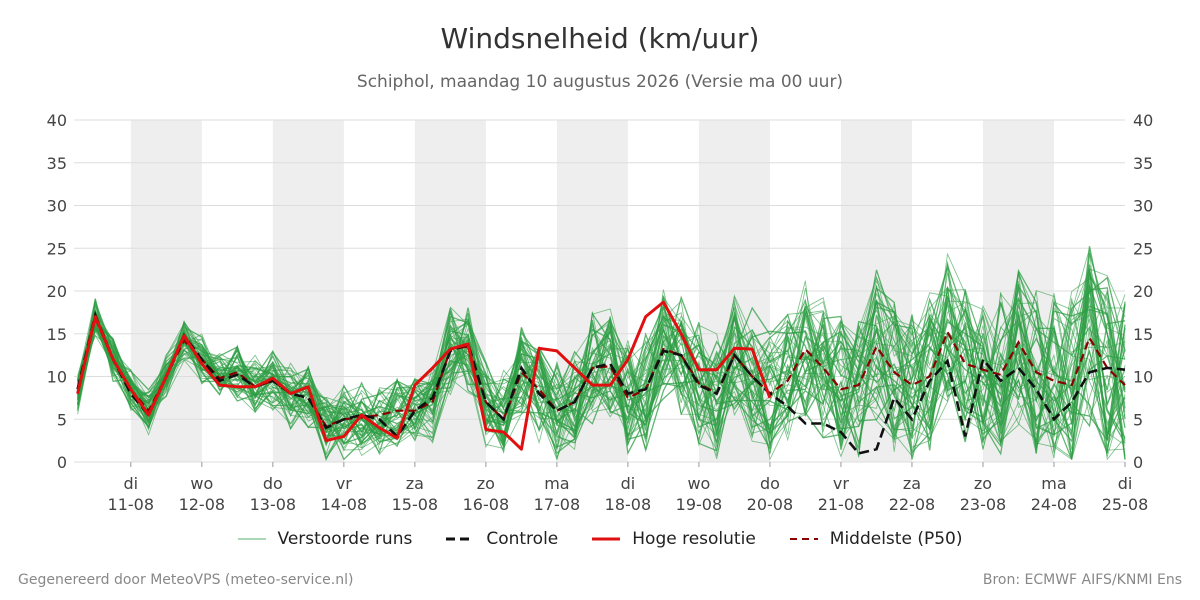 This screenshot has height=600, width=1200. I want to click on y-tick-label-right: 25, so click(1143, 248).